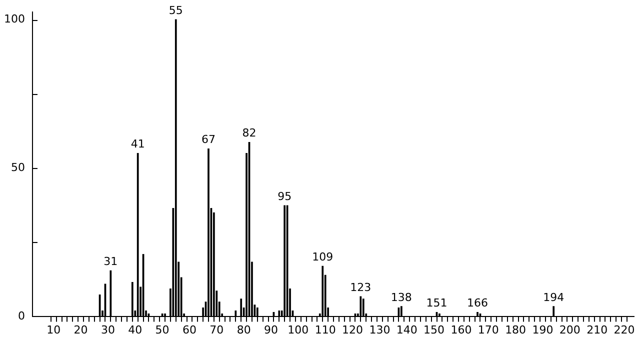 The image size is (644, 339). What do you see at coordinates (379, 329) in the screenshot?
I see `x-tick-label: 130` at bounding box center [379, 329].